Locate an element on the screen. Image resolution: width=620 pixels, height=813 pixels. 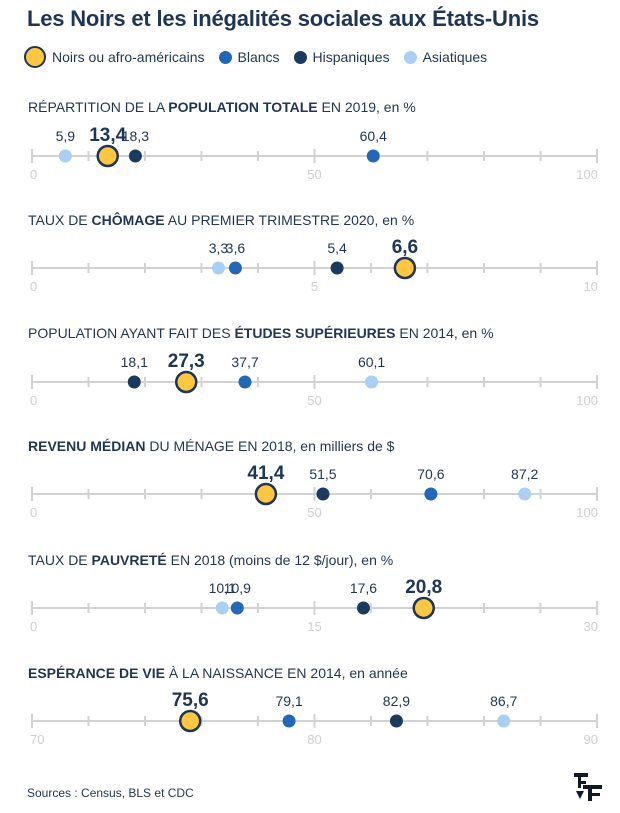
tick-label: 10 is located at coordinates (591, 286).